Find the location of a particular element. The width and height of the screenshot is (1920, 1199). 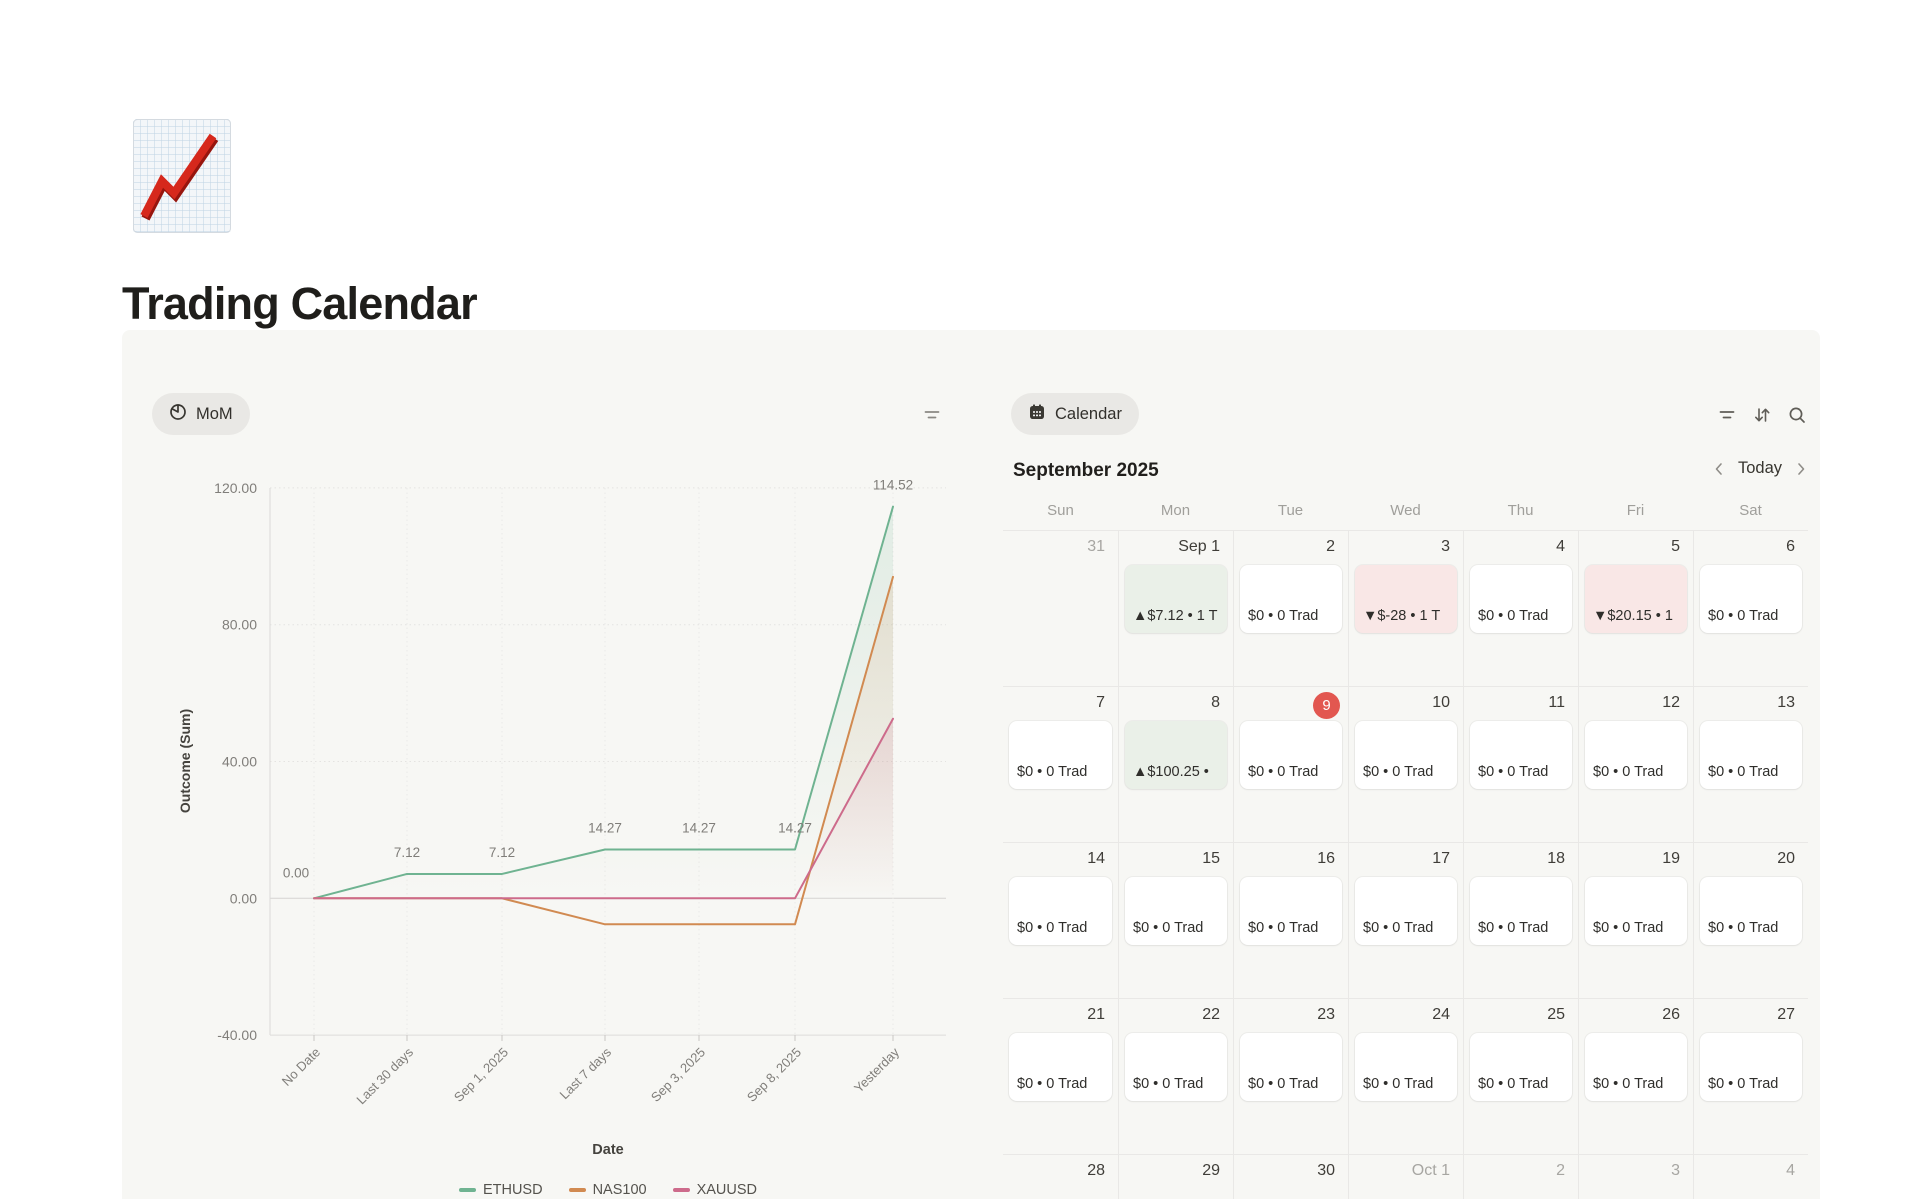

calendar-cell-31: 31 is located at coordinates (1060, 608).